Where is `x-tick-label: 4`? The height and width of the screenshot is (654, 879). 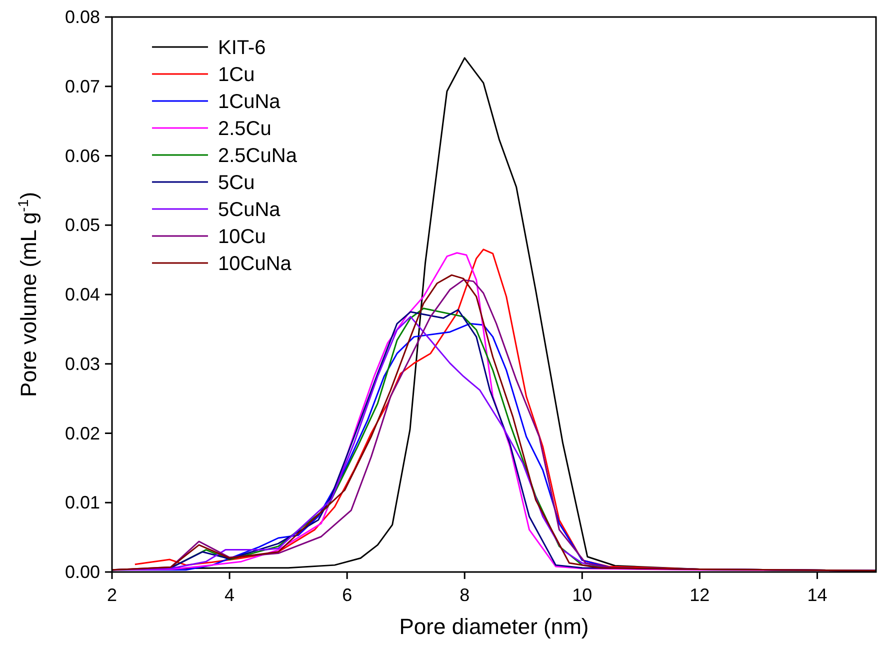
x-tick-label: 4 is located at coordinates (229, 595).